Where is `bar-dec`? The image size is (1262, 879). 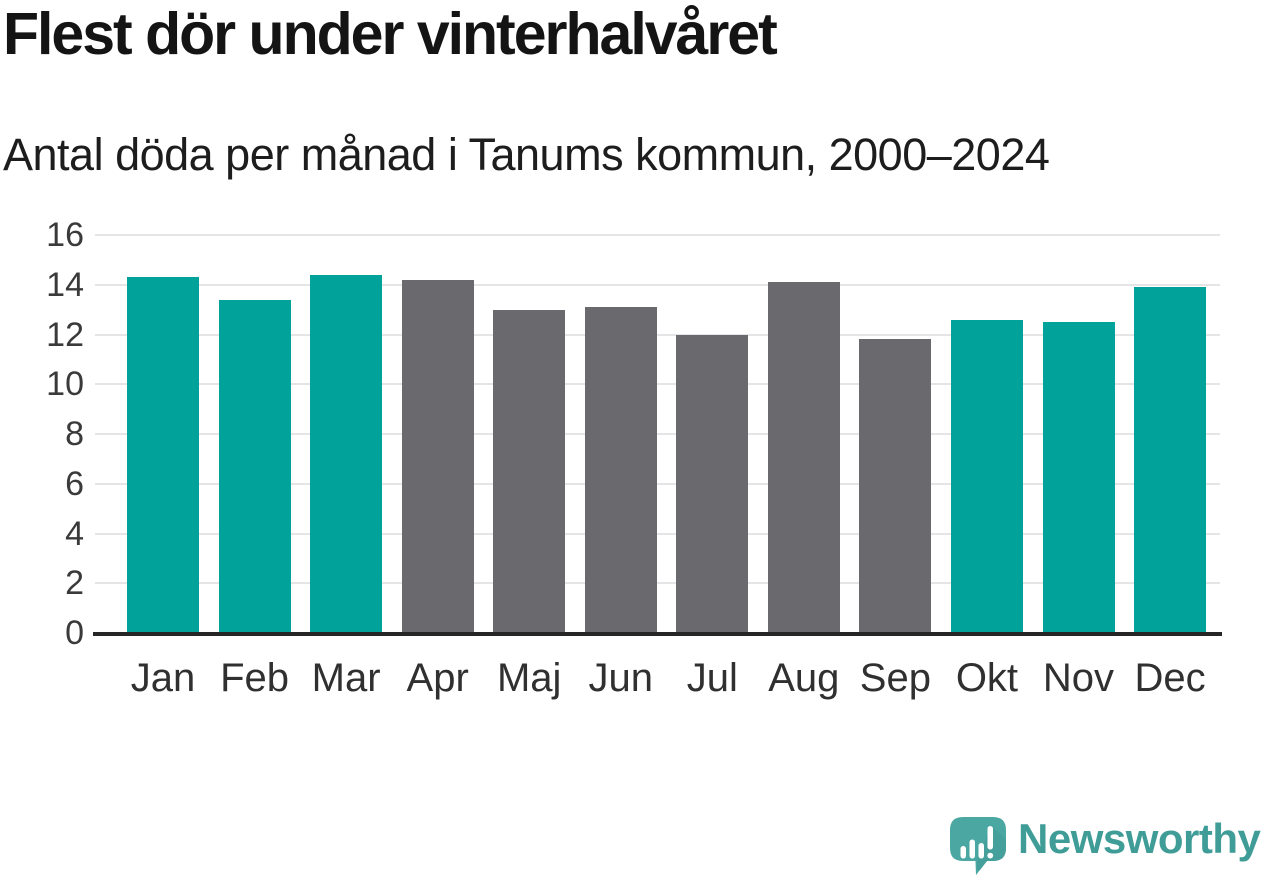 bar-dec is located at coordinates (1170, 460).